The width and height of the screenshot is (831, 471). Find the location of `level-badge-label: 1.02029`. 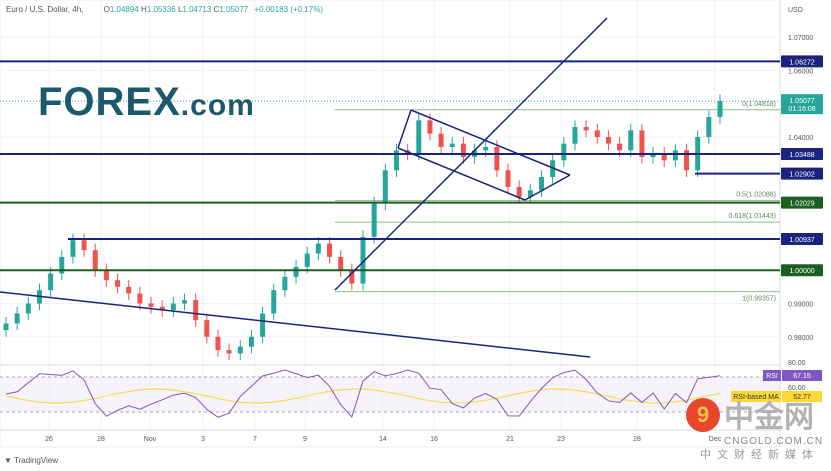

level-badge-label: 1.02029 is located at coordinates (801, 204).